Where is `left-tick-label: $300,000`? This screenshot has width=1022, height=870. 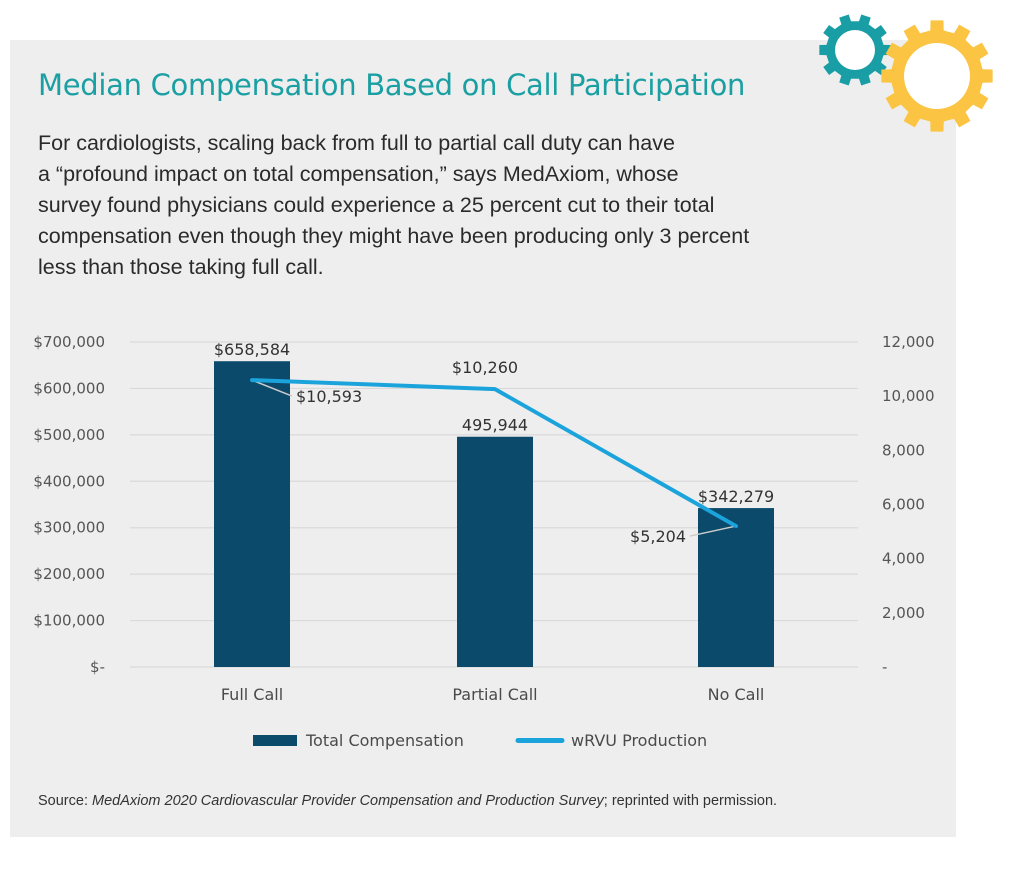 left-tick-label: $300,000 is located at coordinates (69, 528).